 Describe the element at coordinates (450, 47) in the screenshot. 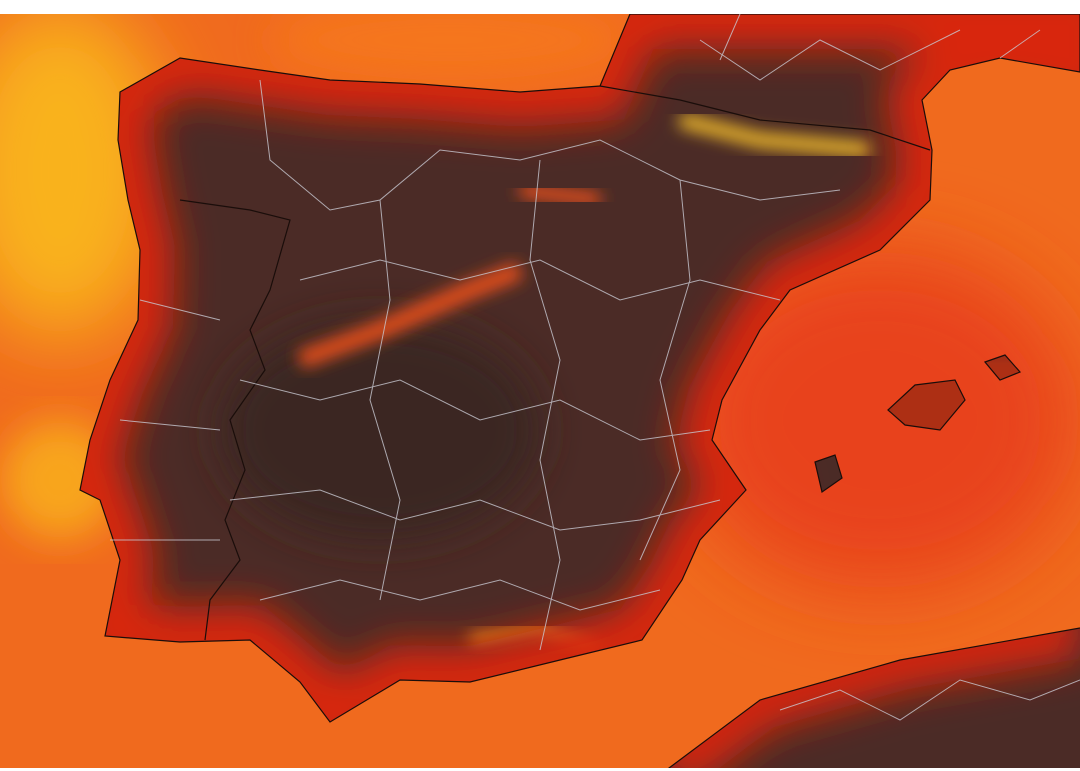

I see `sea-patch` at that location.